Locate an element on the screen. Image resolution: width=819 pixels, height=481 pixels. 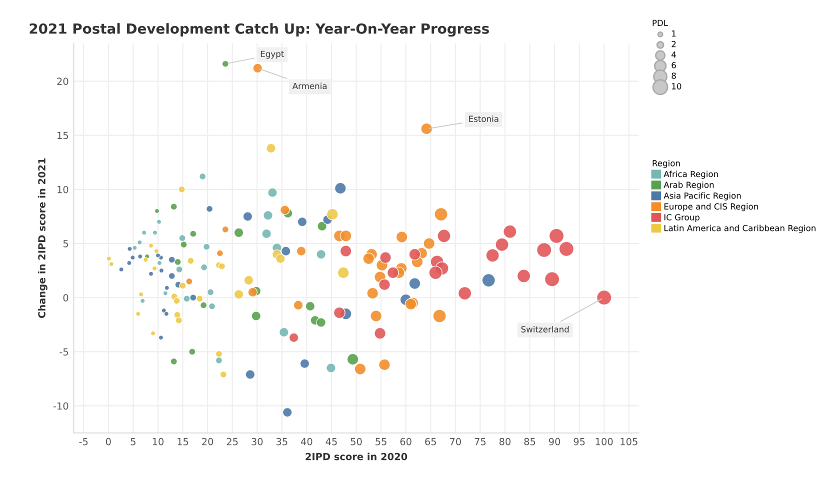
y-tick-label: 10 is located at coordinates (63, 190).